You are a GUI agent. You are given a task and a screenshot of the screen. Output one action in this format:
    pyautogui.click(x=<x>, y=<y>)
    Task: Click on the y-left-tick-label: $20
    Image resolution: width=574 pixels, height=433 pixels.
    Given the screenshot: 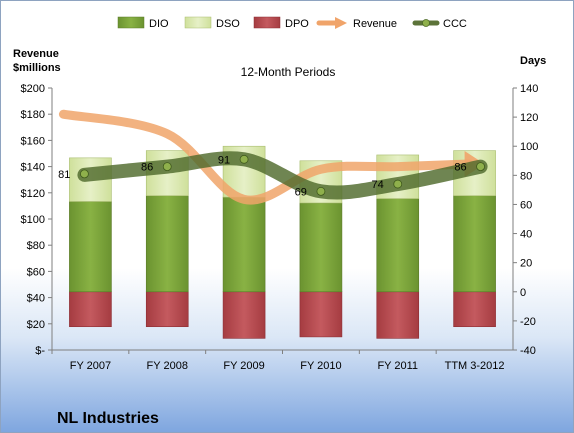 What is the action you would take?
    pyautogui.click(x=36, y=325)
    